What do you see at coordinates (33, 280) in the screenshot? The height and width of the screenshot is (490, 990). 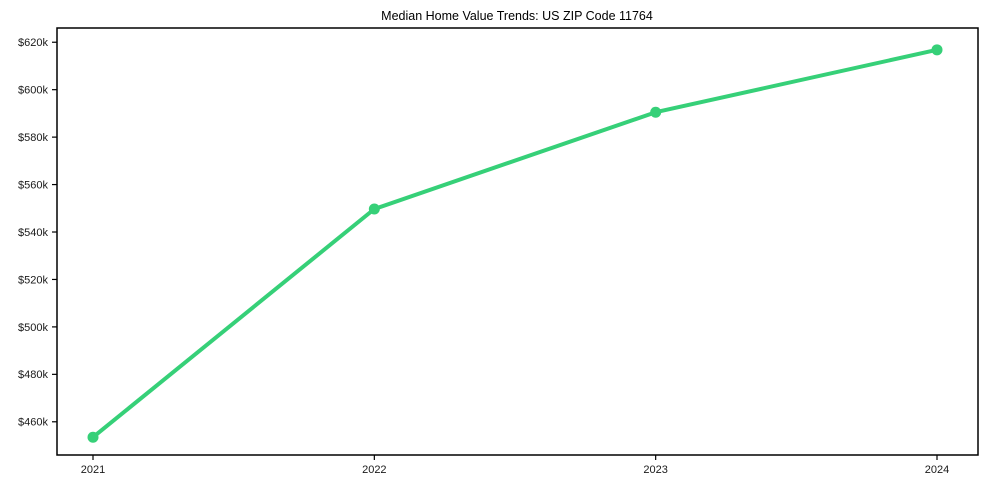 I see `y-tick-label: $520k` at bounding box center [33, 280].